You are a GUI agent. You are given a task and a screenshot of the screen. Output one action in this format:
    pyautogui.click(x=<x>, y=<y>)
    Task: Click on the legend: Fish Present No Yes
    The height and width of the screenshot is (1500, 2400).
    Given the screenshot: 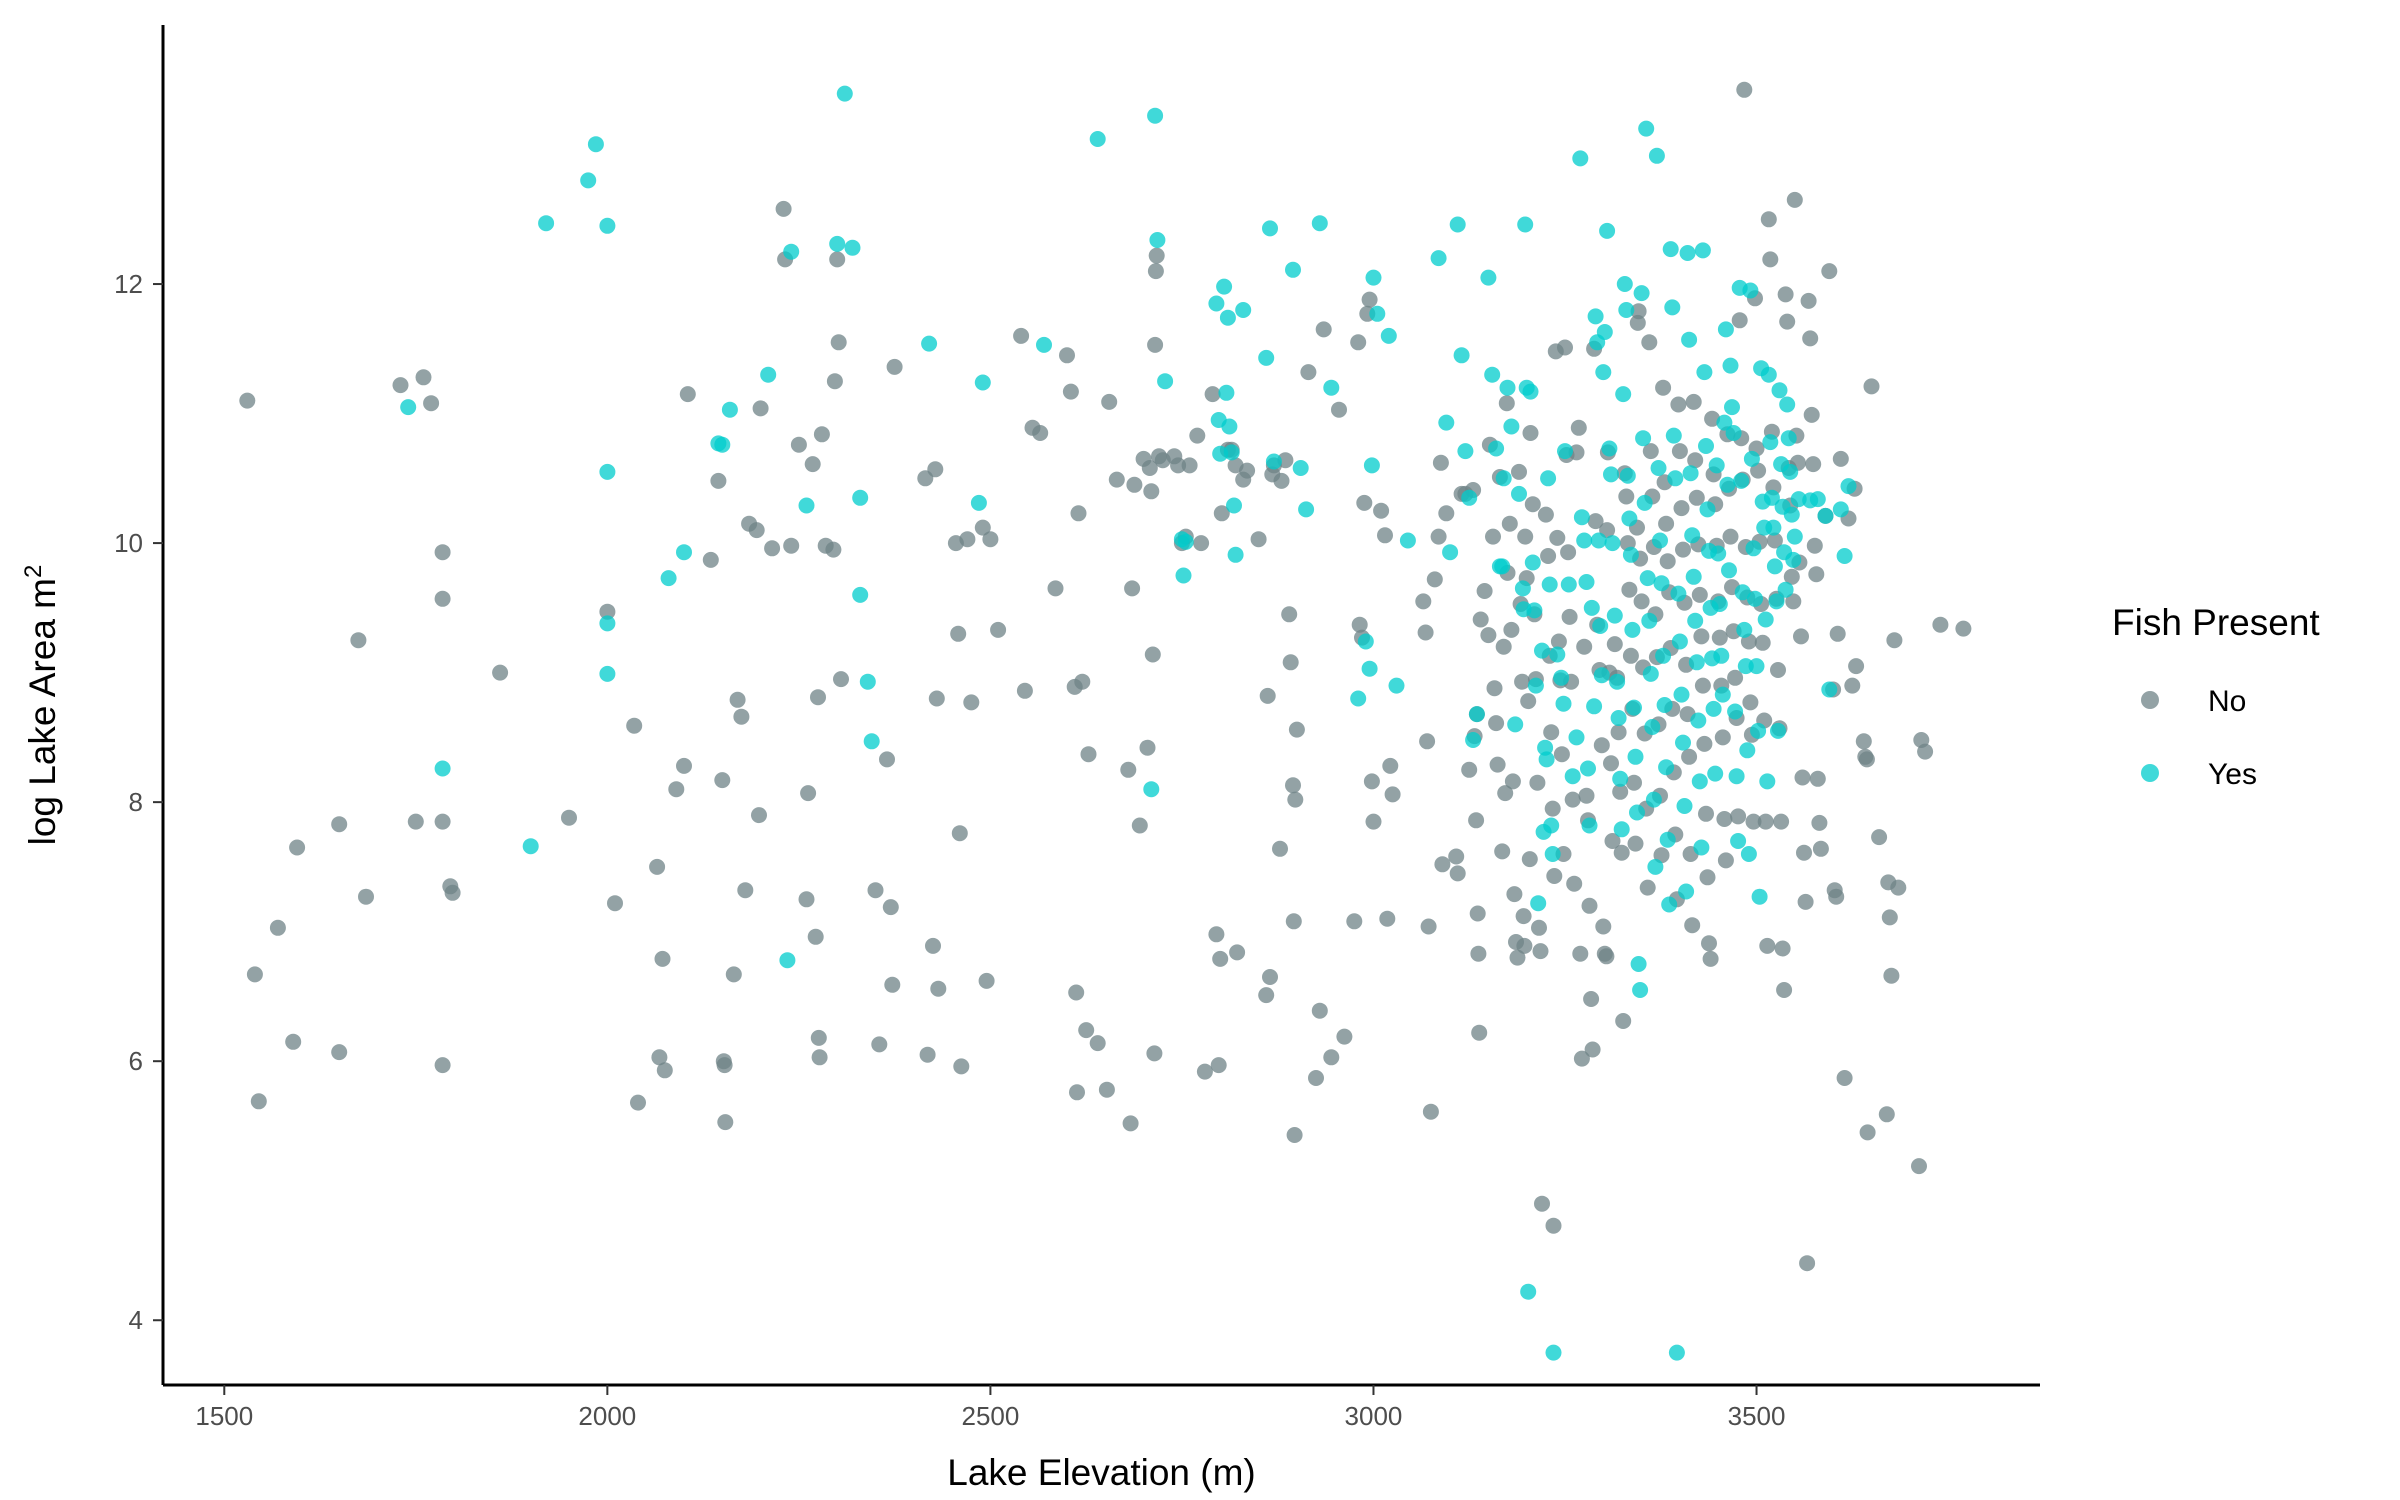 What is the action you would take?
    pyautogui.click(x=2216, y=696)
    